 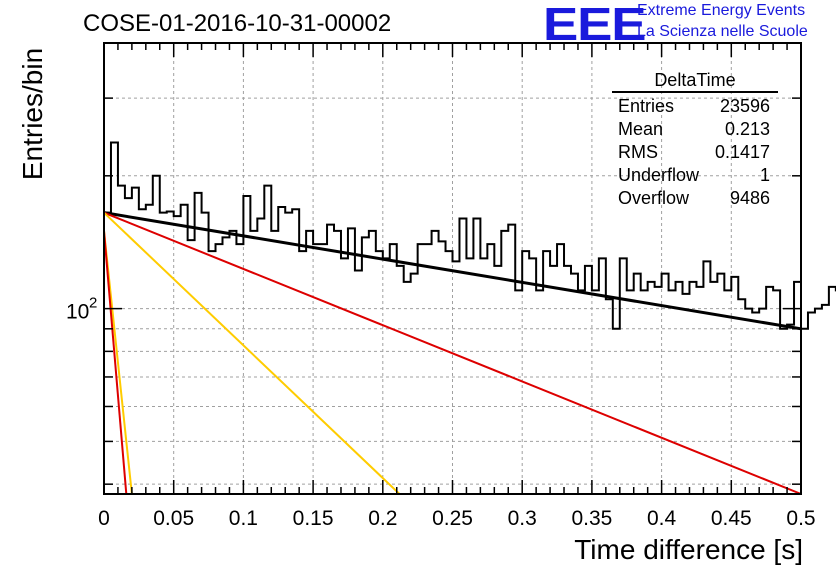 I want to click on logo-subtitle-2: La Scienza nelle Scuole, so click(x=722, y=31).